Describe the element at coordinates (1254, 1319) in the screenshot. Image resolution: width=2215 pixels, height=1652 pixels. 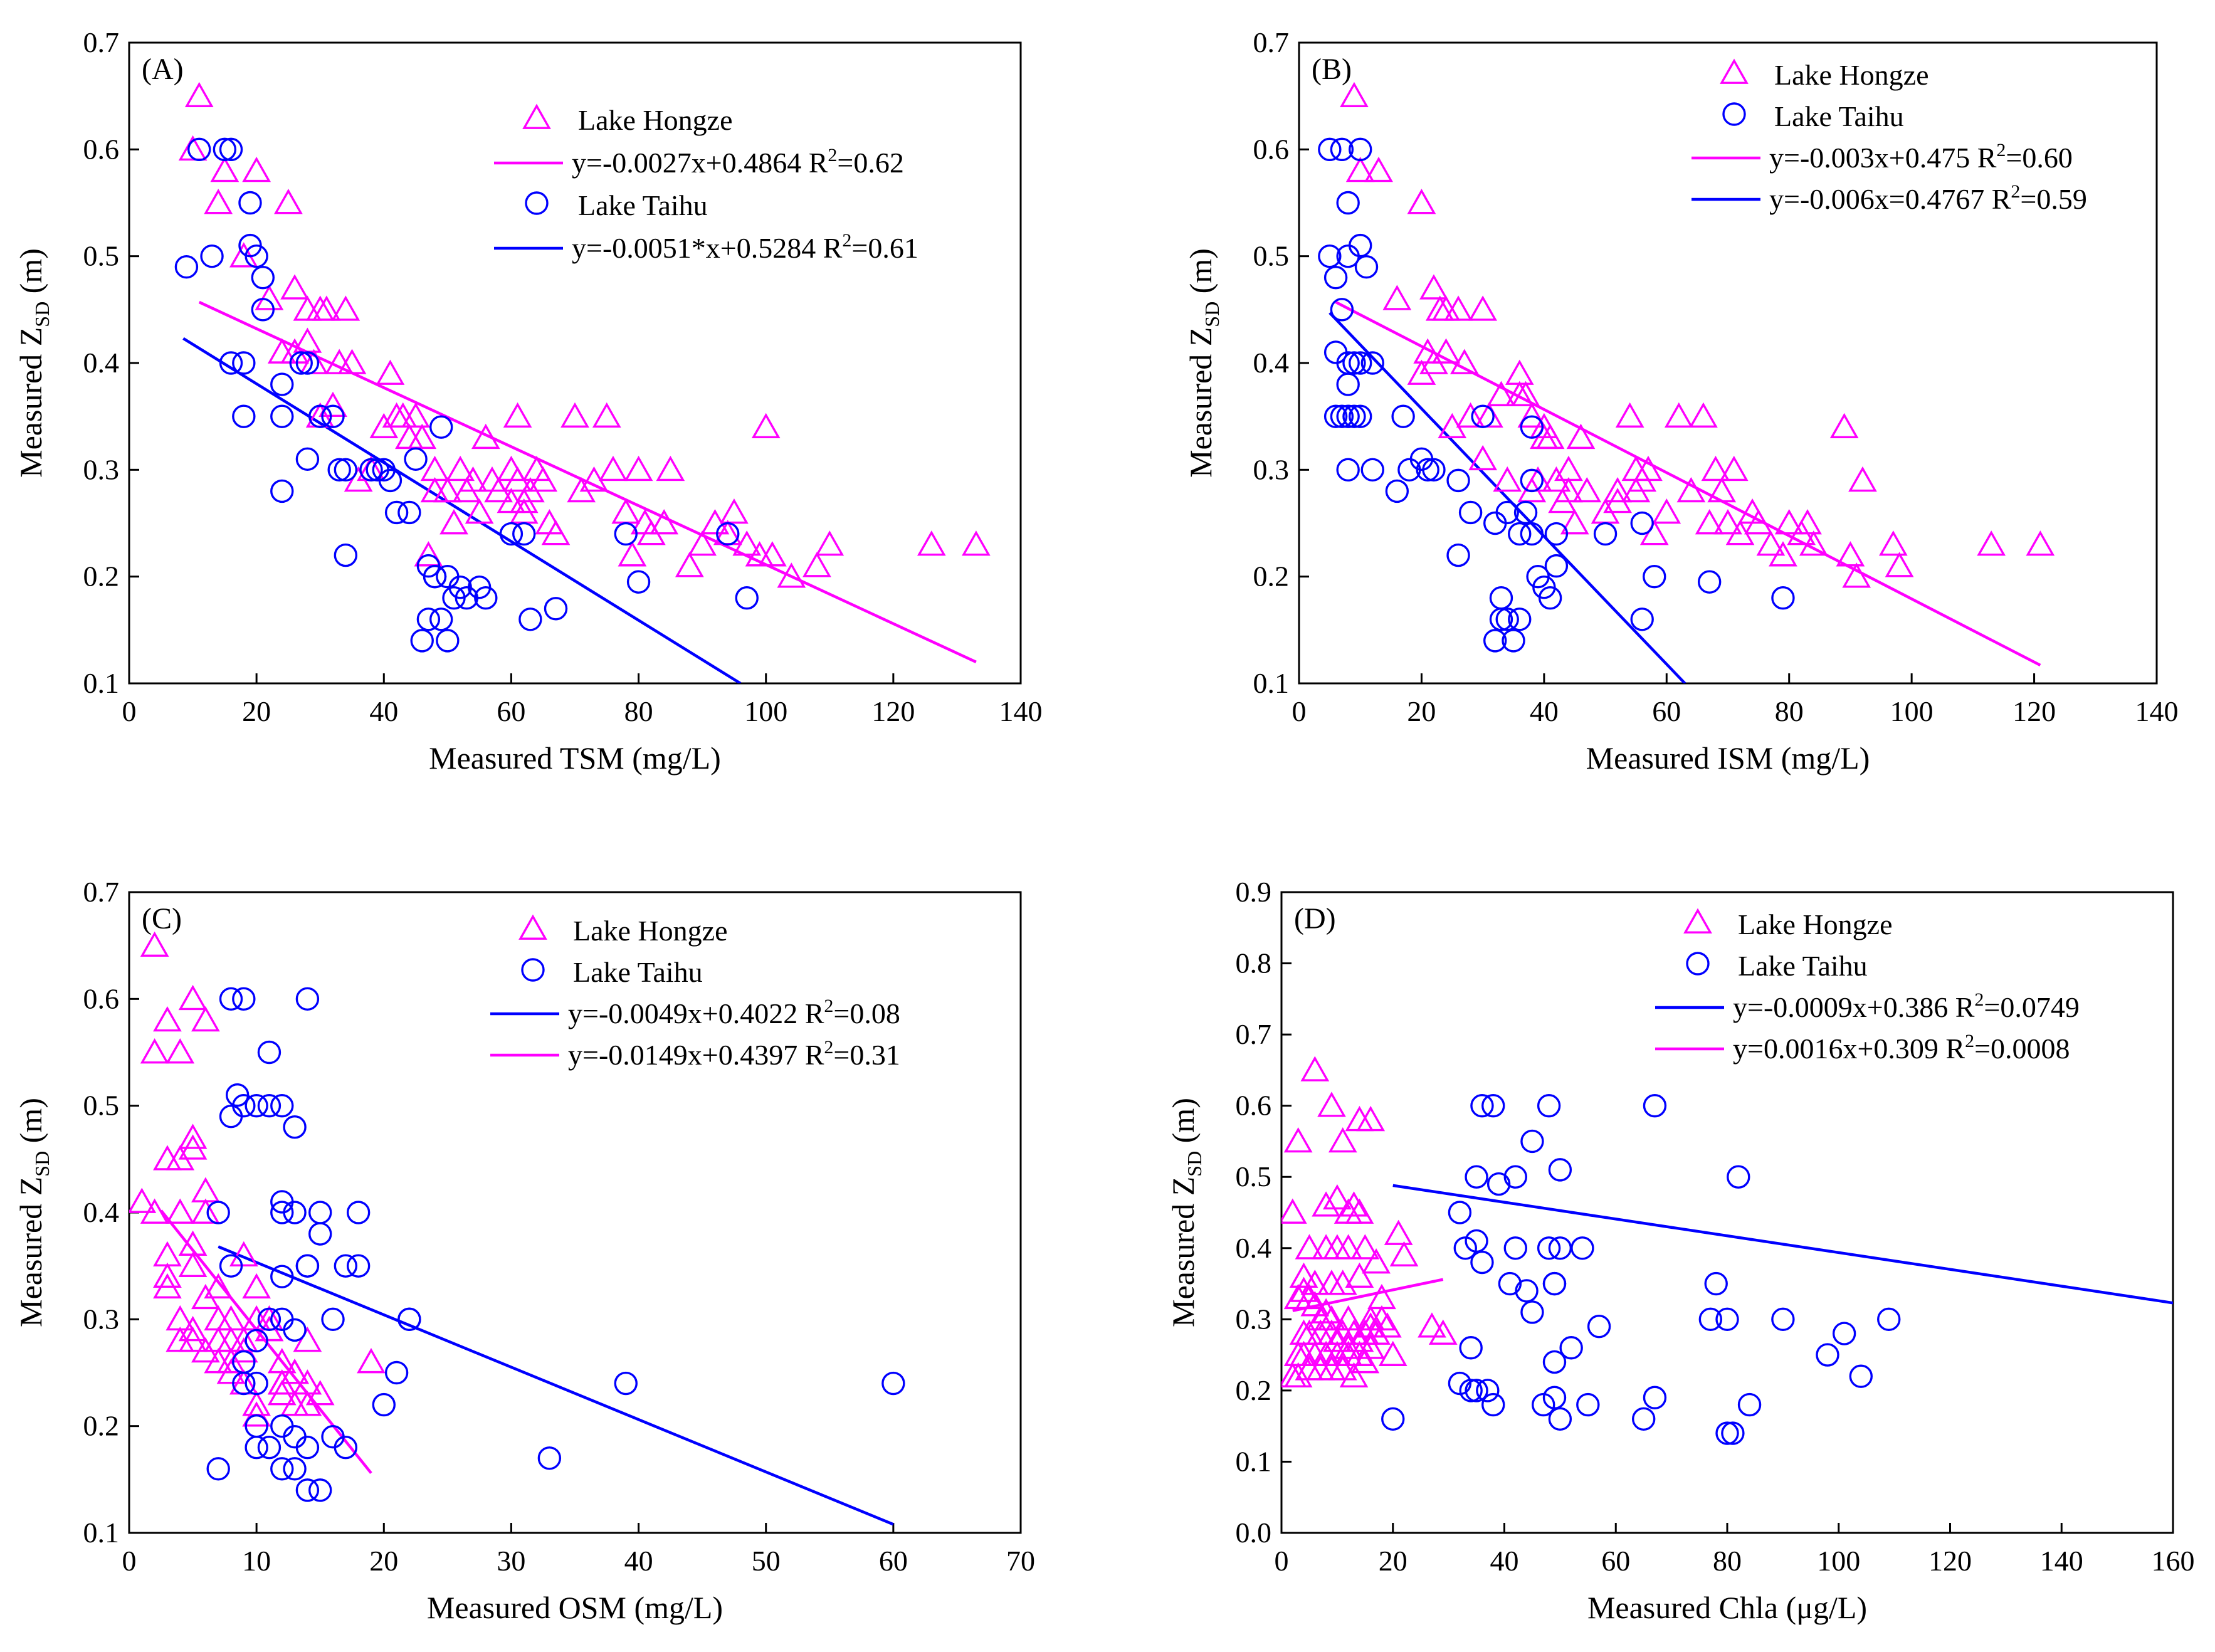
I see `y-tick-label: 0.3` at that location.